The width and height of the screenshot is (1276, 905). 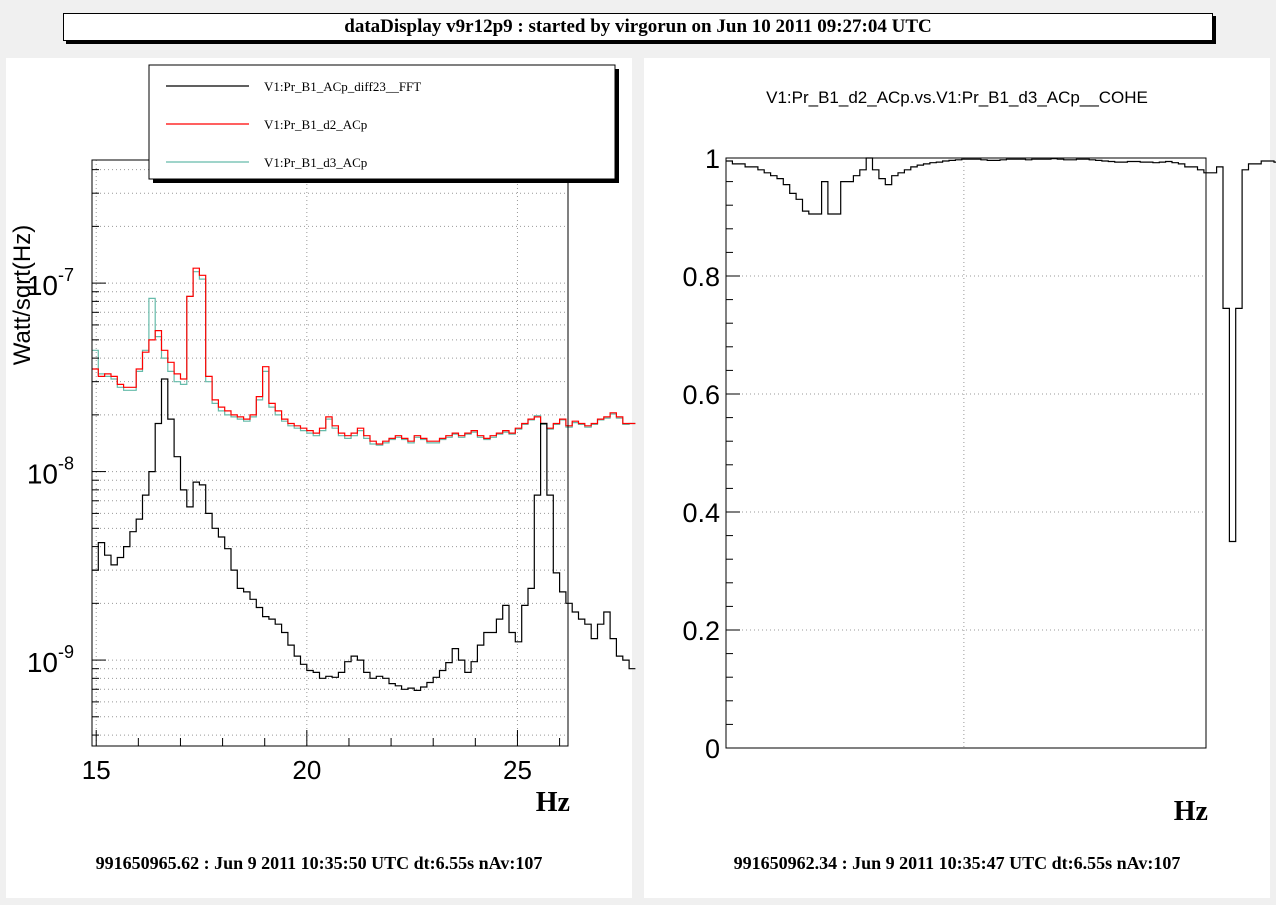 I want to click on x-tick-label: 20, so click(x=306, y=770).